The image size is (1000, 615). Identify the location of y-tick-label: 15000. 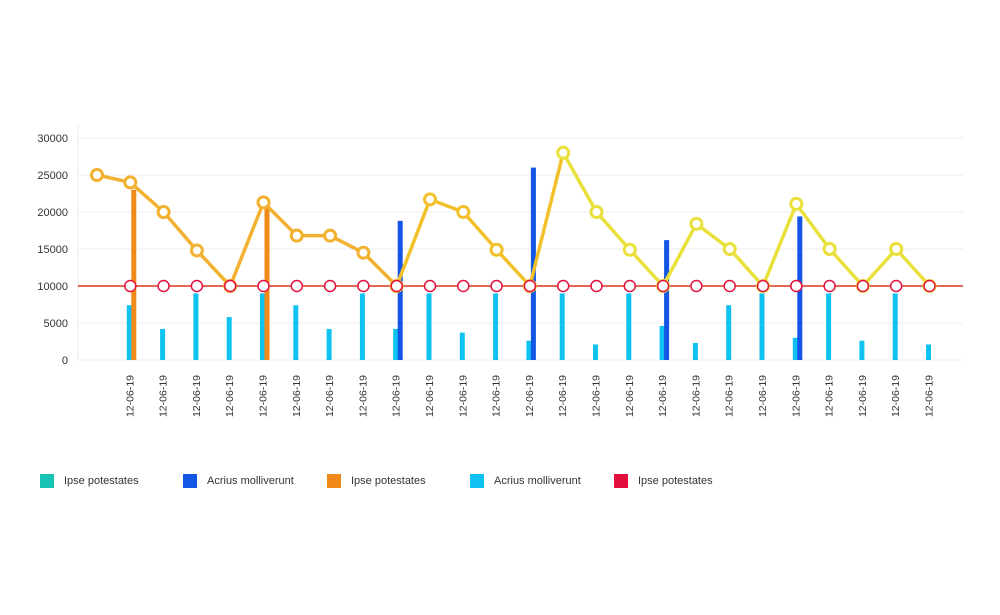
(52, 250).